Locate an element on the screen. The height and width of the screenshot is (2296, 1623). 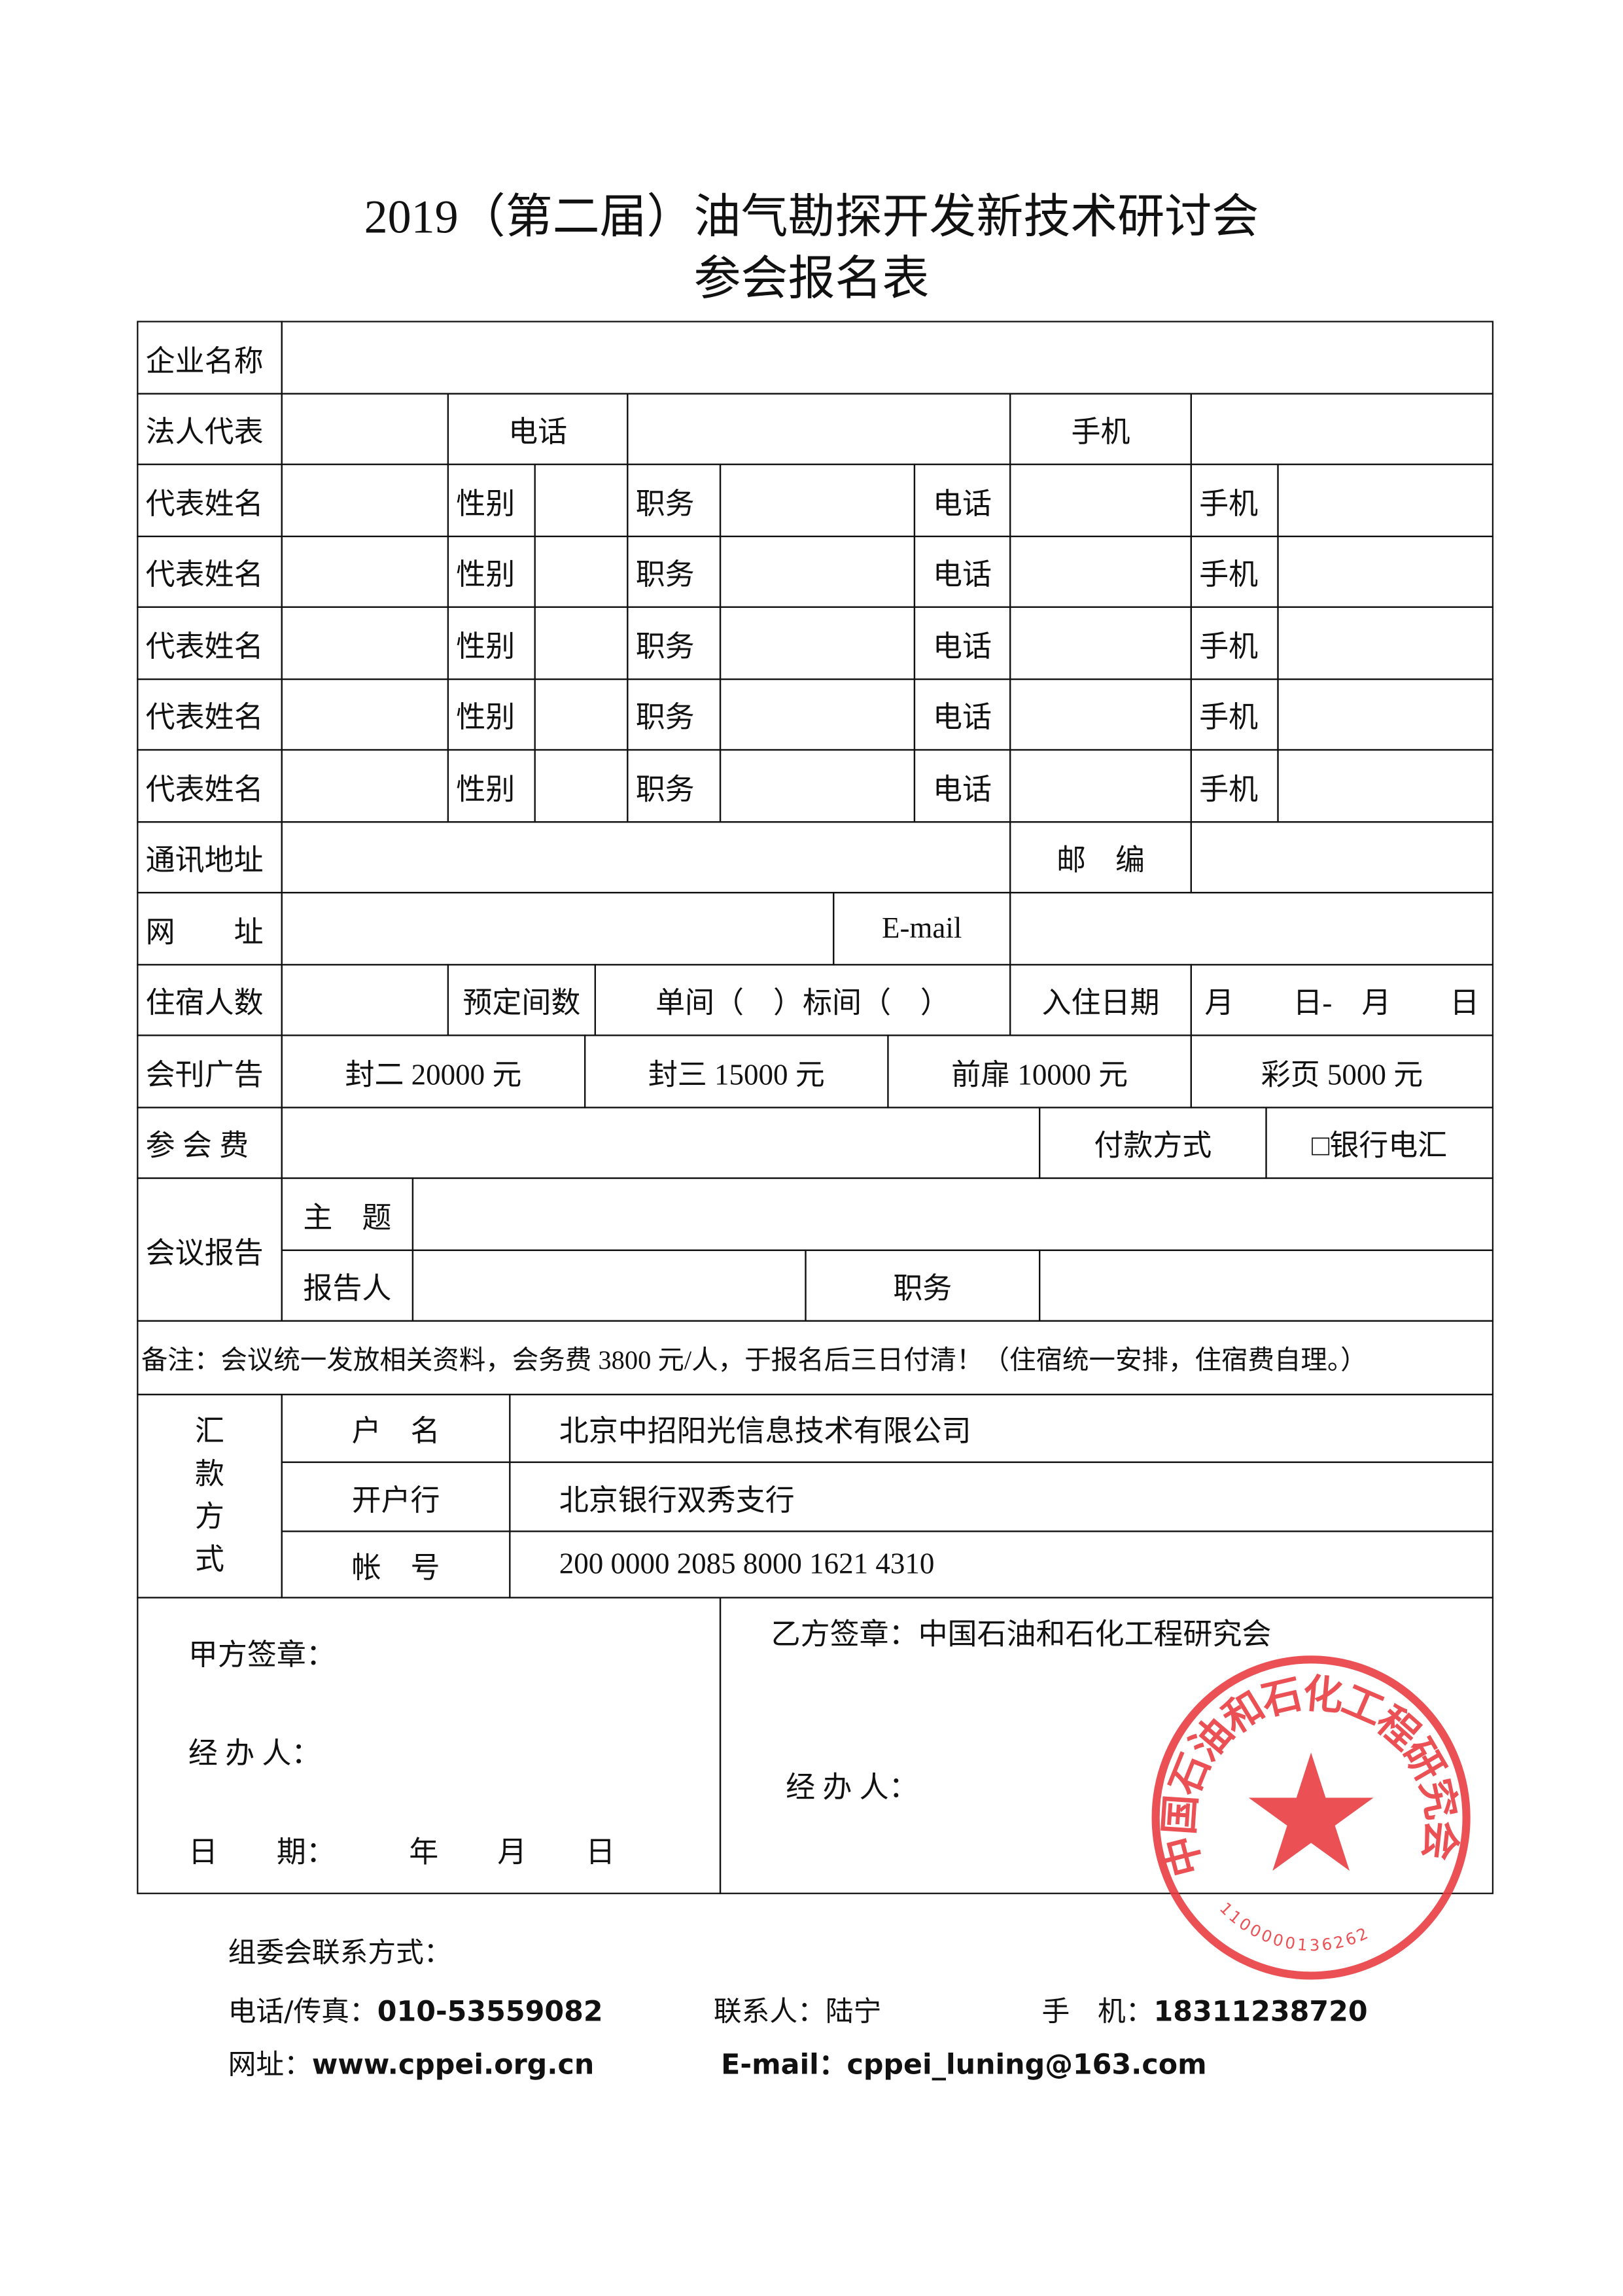
reporter-position-field is located at coordinates (1267, 1286).